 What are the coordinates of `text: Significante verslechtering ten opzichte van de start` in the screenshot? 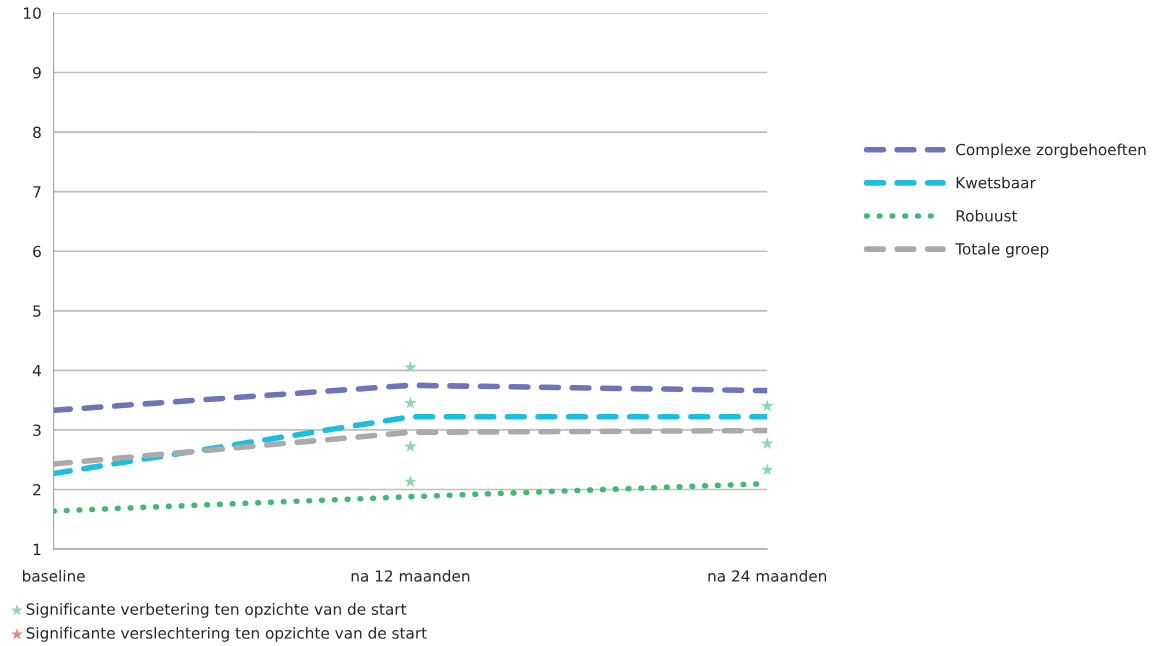 It's located at (226, 634).